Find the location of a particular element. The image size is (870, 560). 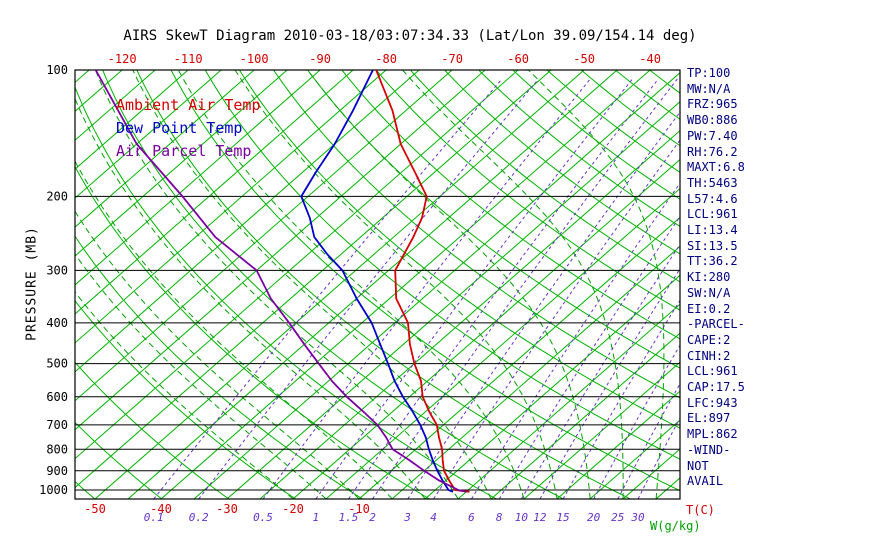

stat-line: EL:897 is located at coordinates (709, 418).